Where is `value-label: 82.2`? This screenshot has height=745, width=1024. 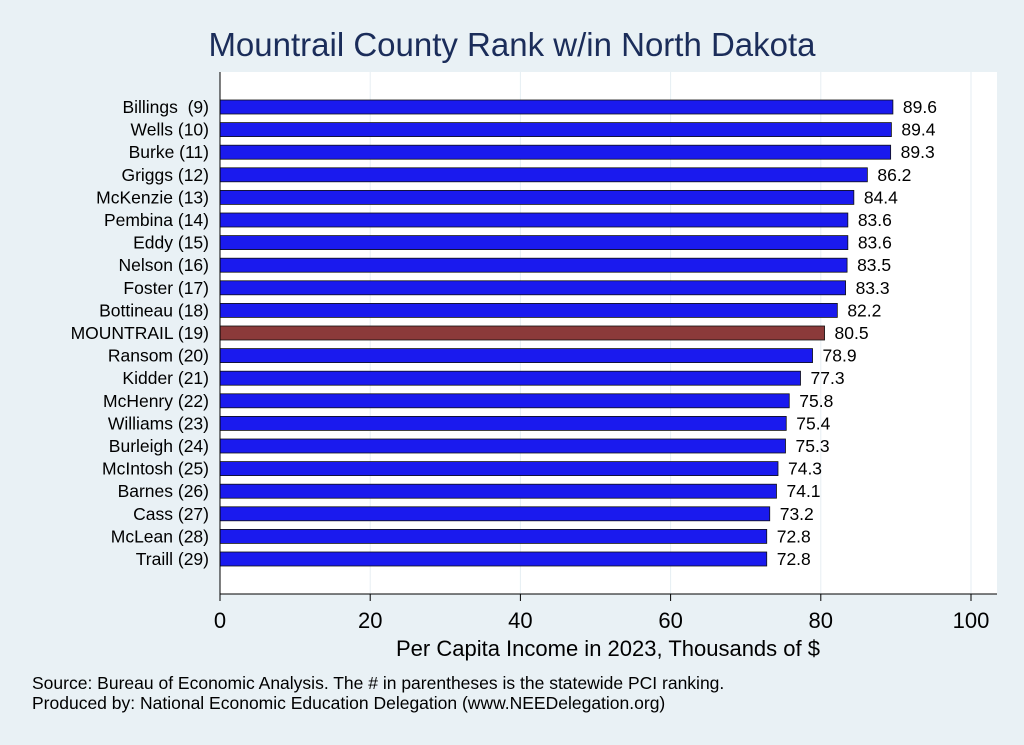
value-label: 82.2 is located at coordinates (864, 310).